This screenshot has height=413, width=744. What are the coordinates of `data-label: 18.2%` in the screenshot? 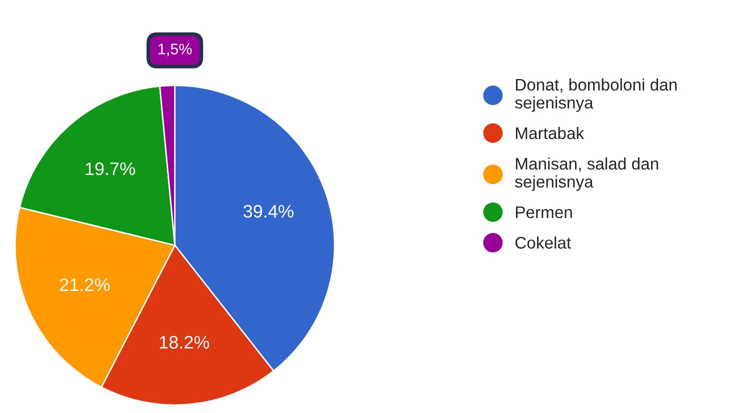 It's located at (185, 342).